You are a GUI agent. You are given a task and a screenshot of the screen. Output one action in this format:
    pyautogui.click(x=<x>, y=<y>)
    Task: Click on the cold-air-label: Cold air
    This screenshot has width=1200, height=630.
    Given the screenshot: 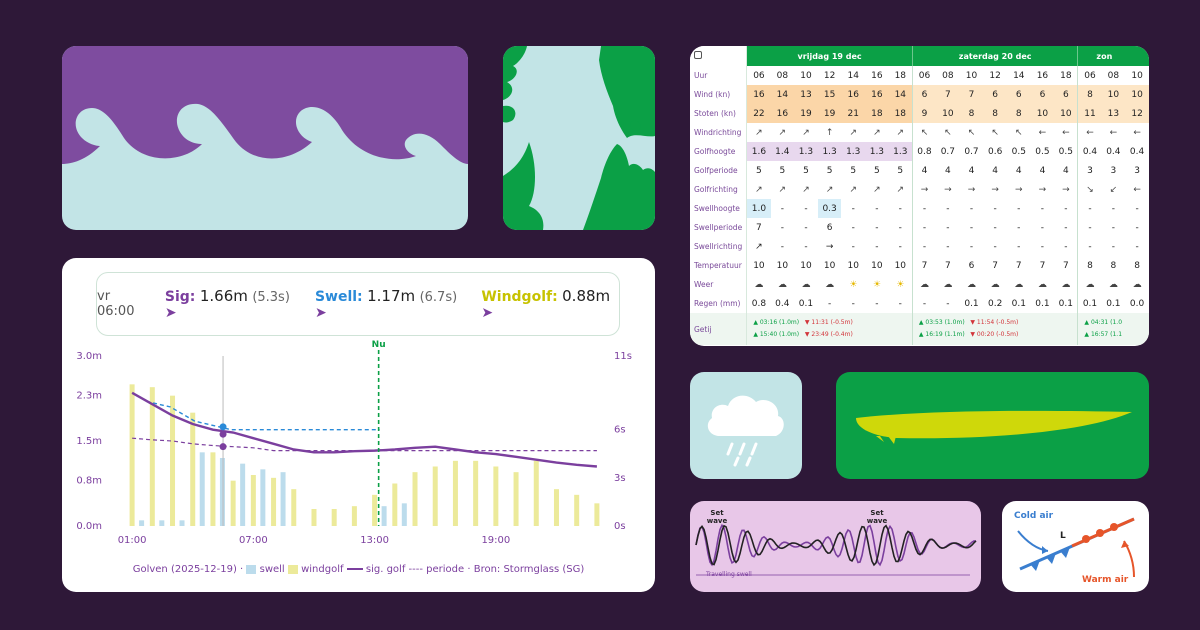 What is the action you would take?
    pyautogui.click(x=1034, y=516)
    